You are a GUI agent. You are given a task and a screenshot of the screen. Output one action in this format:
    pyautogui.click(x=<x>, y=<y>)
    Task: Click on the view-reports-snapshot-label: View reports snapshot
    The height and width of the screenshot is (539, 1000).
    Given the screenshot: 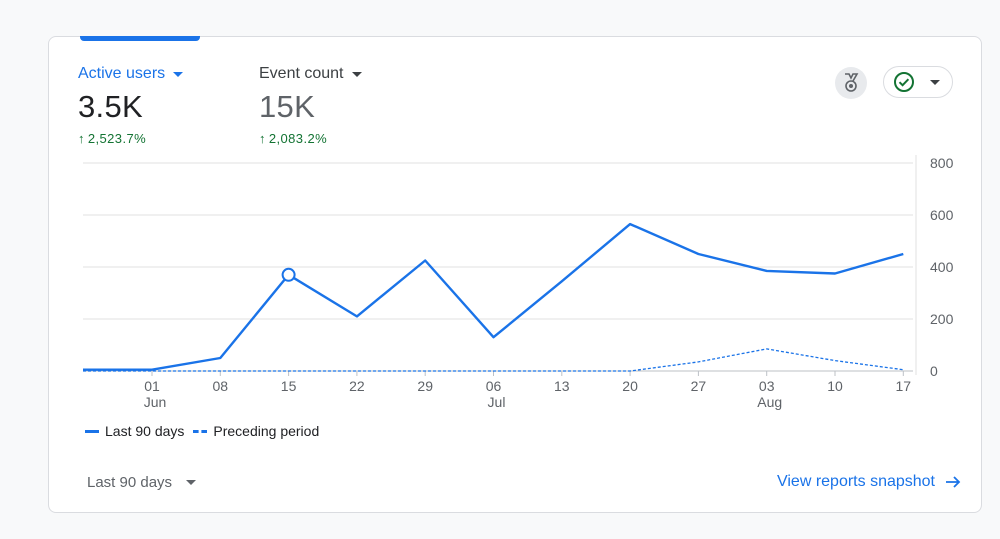 What is the action you would take?
    pyautogui.click(x=855, y=481)
    